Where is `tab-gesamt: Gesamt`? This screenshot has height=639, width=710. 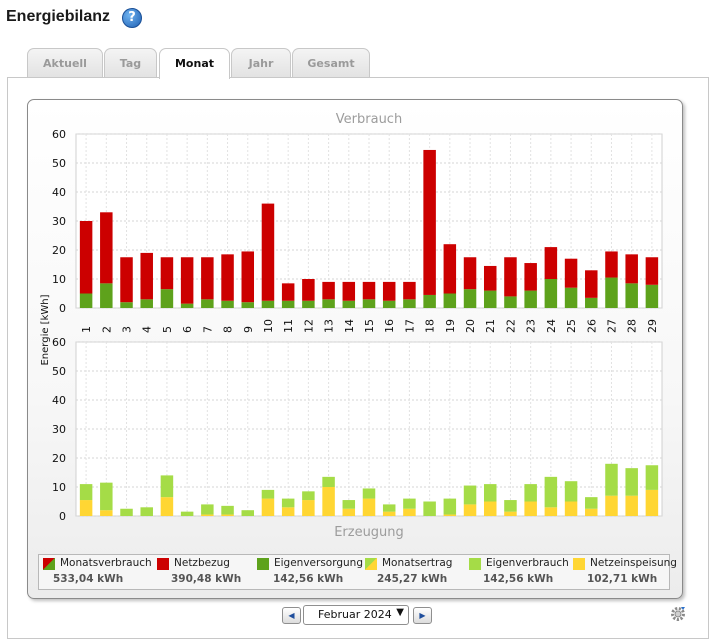
tab-gesamt: Gesamt is located at coordinates (331, 63).